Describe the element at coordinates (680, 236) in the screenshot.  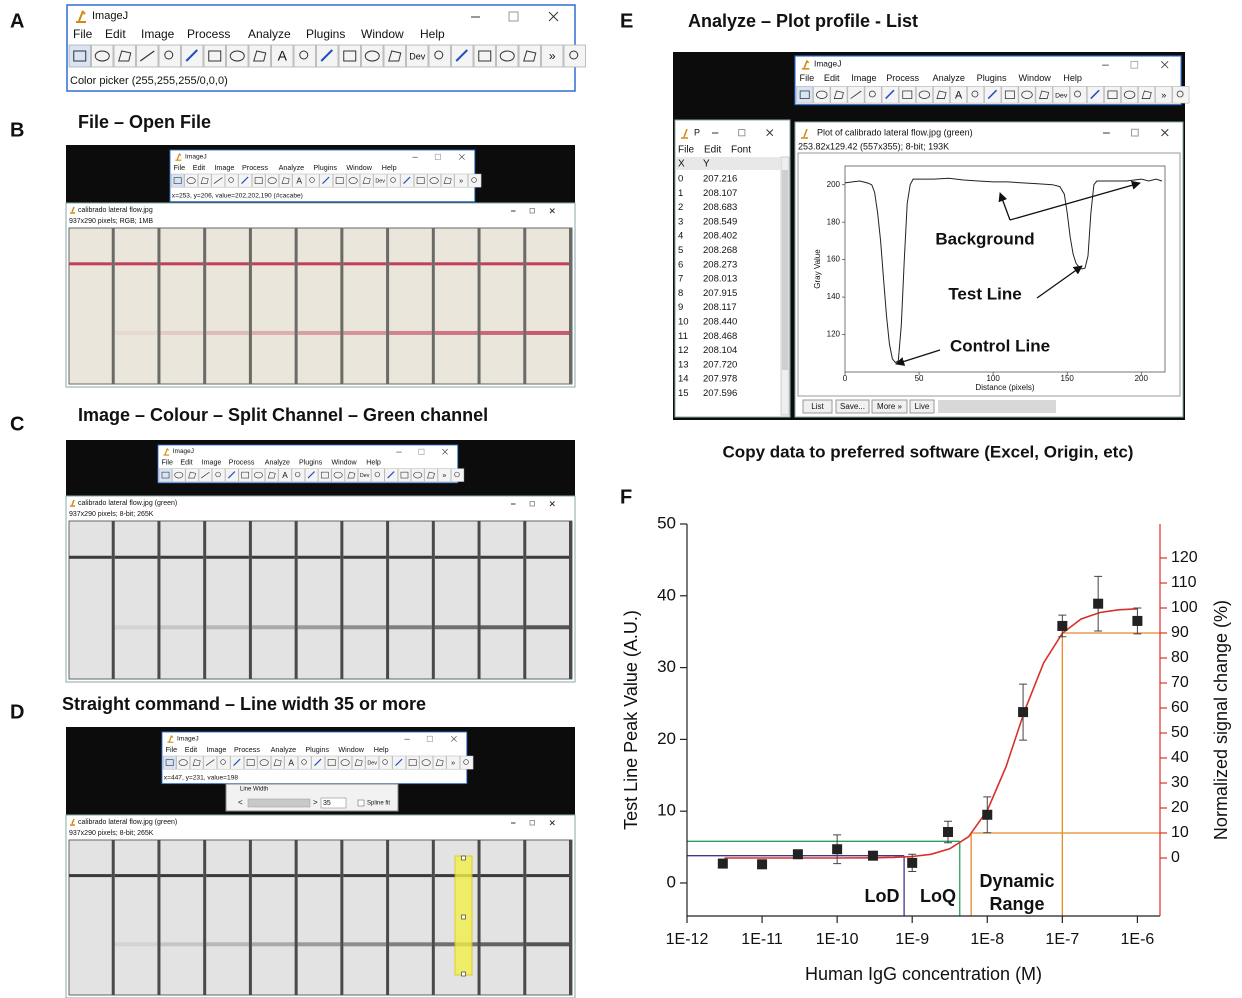
I see `table-cell: 4` at that location.